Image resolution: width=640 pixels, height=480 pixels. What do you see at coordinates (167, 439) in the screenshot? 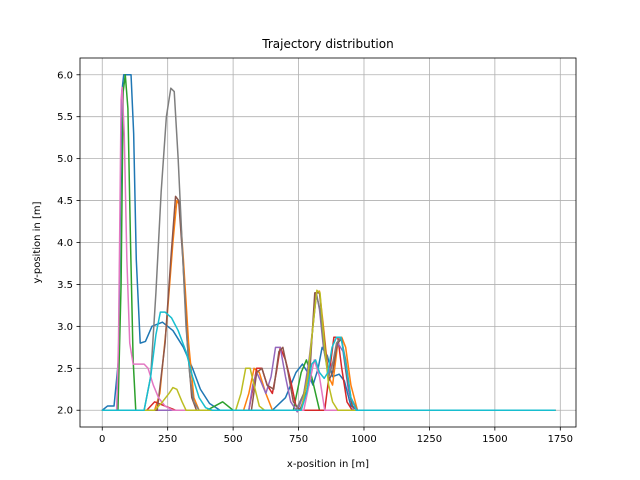
I see `x-tick-label: 250` at bounding box center [167, 439].